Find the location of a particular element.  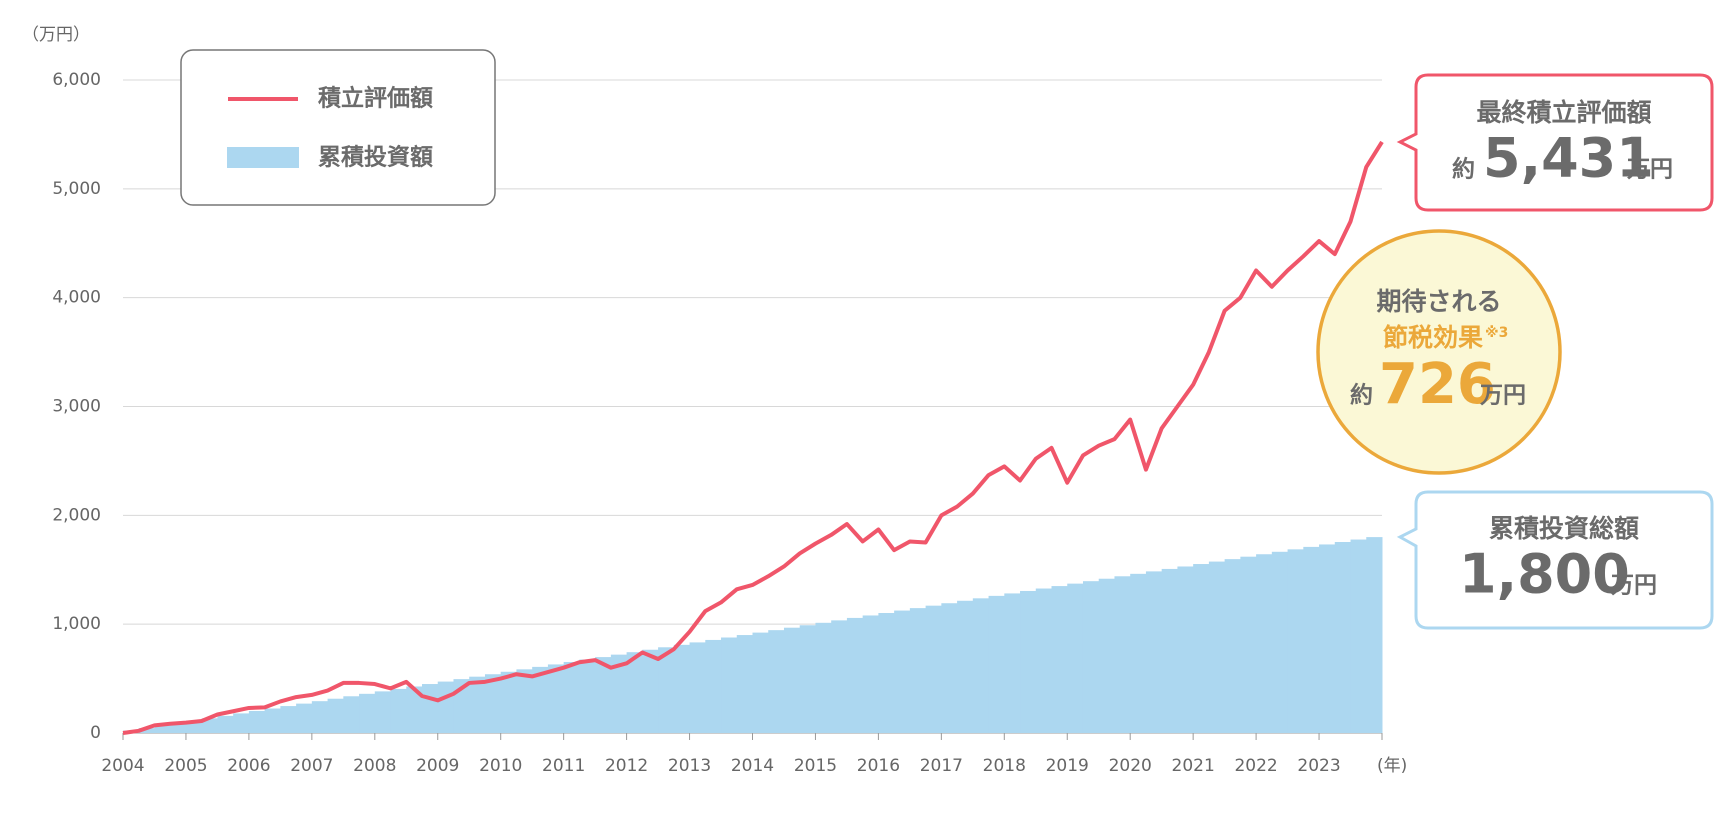

legend-label: 積立評価額 is located at coordinates (375, 98).